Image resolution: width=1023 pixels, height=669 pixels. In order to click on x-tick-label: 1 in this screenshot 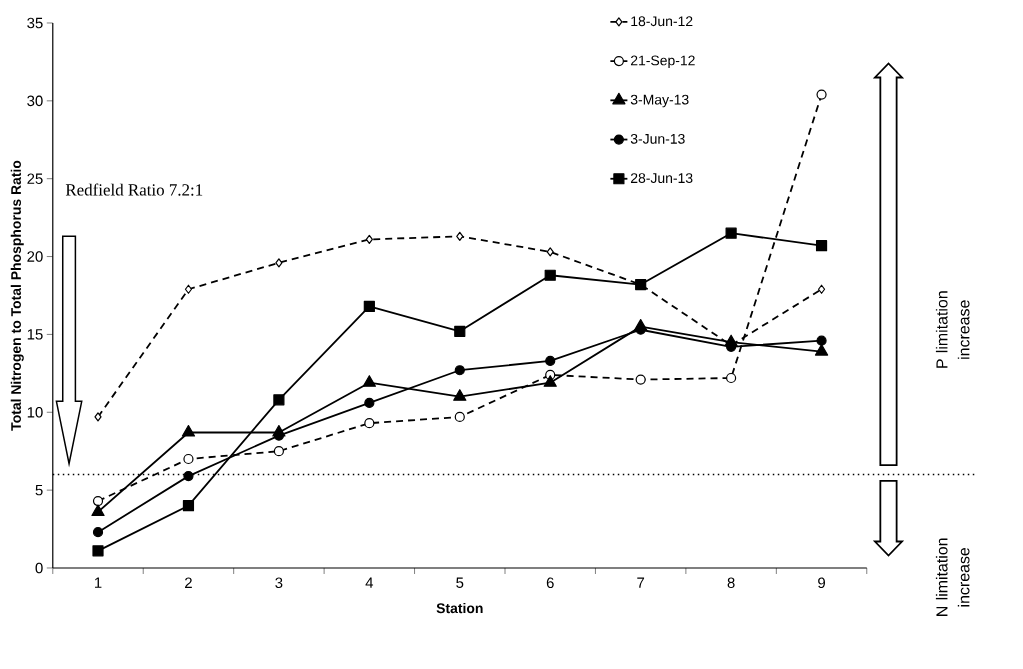, I will do `click(98, 582)`.